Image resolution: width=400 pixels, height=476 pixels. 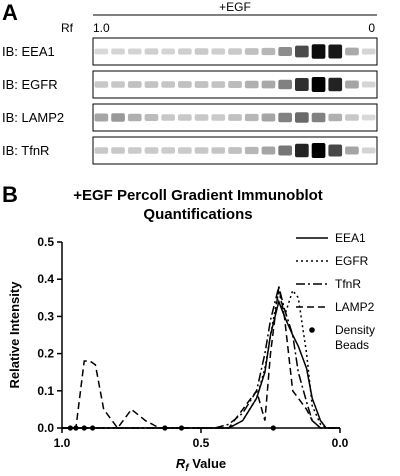 I want to click on panel-b-letter: B, so click(x=10, y=194).